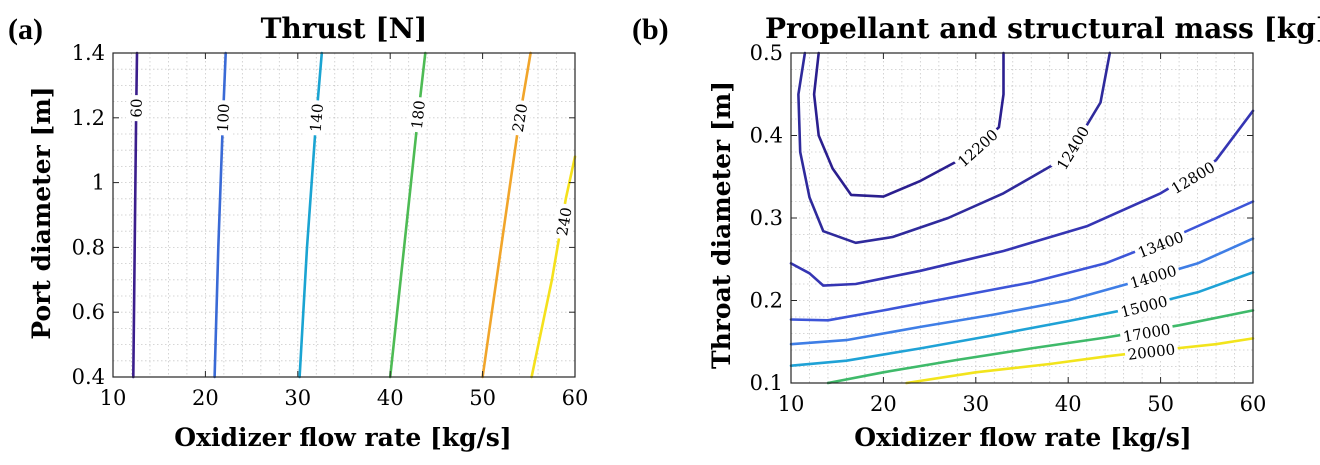 The image size is (1320, 465). I want to click on panel-a-contour-label: 180, so click(418, 114).